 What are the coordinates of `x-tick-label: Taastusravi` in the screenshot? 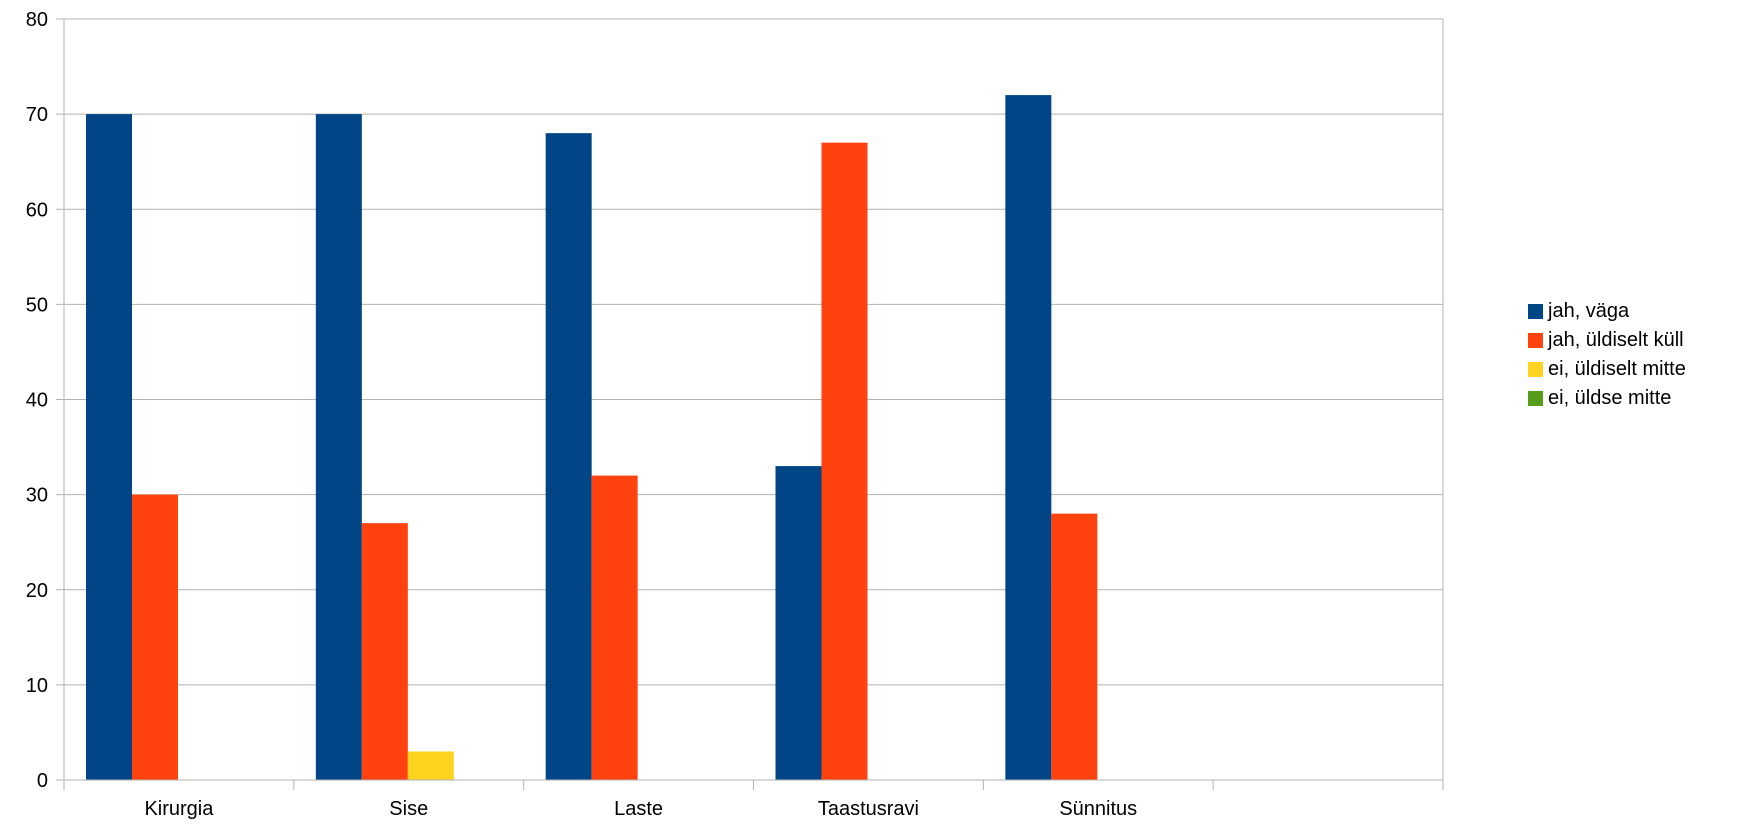 It's located at (868, 809).